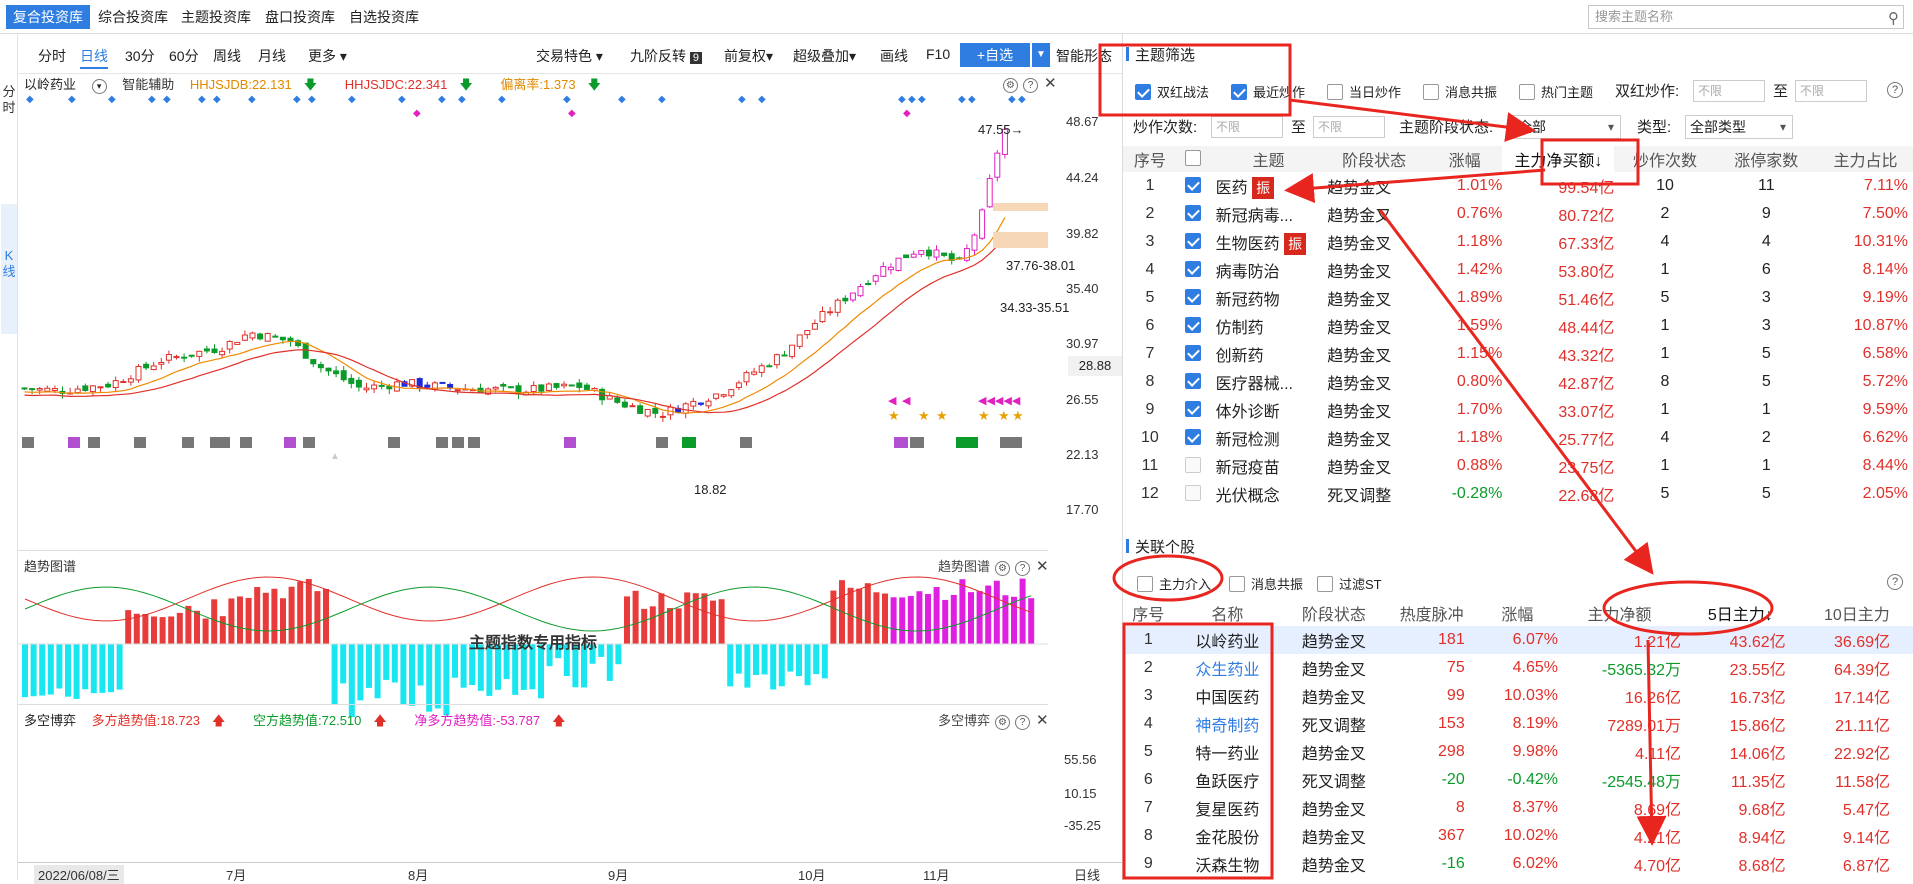  Describe the element at coordinates (1227, 698) in the screenshot. I see `stock-name: 中国医药` at that location.